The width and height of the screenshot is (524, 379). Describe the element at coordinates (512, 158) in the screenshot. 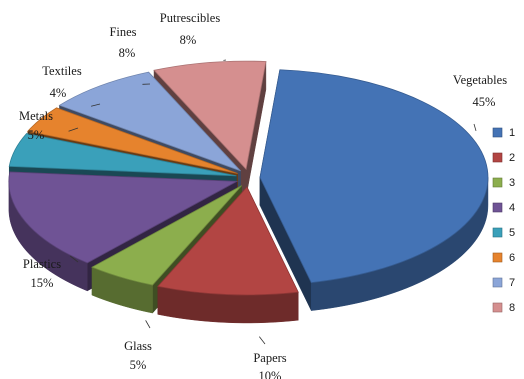

I see `legend-label-2: 2` at that location.